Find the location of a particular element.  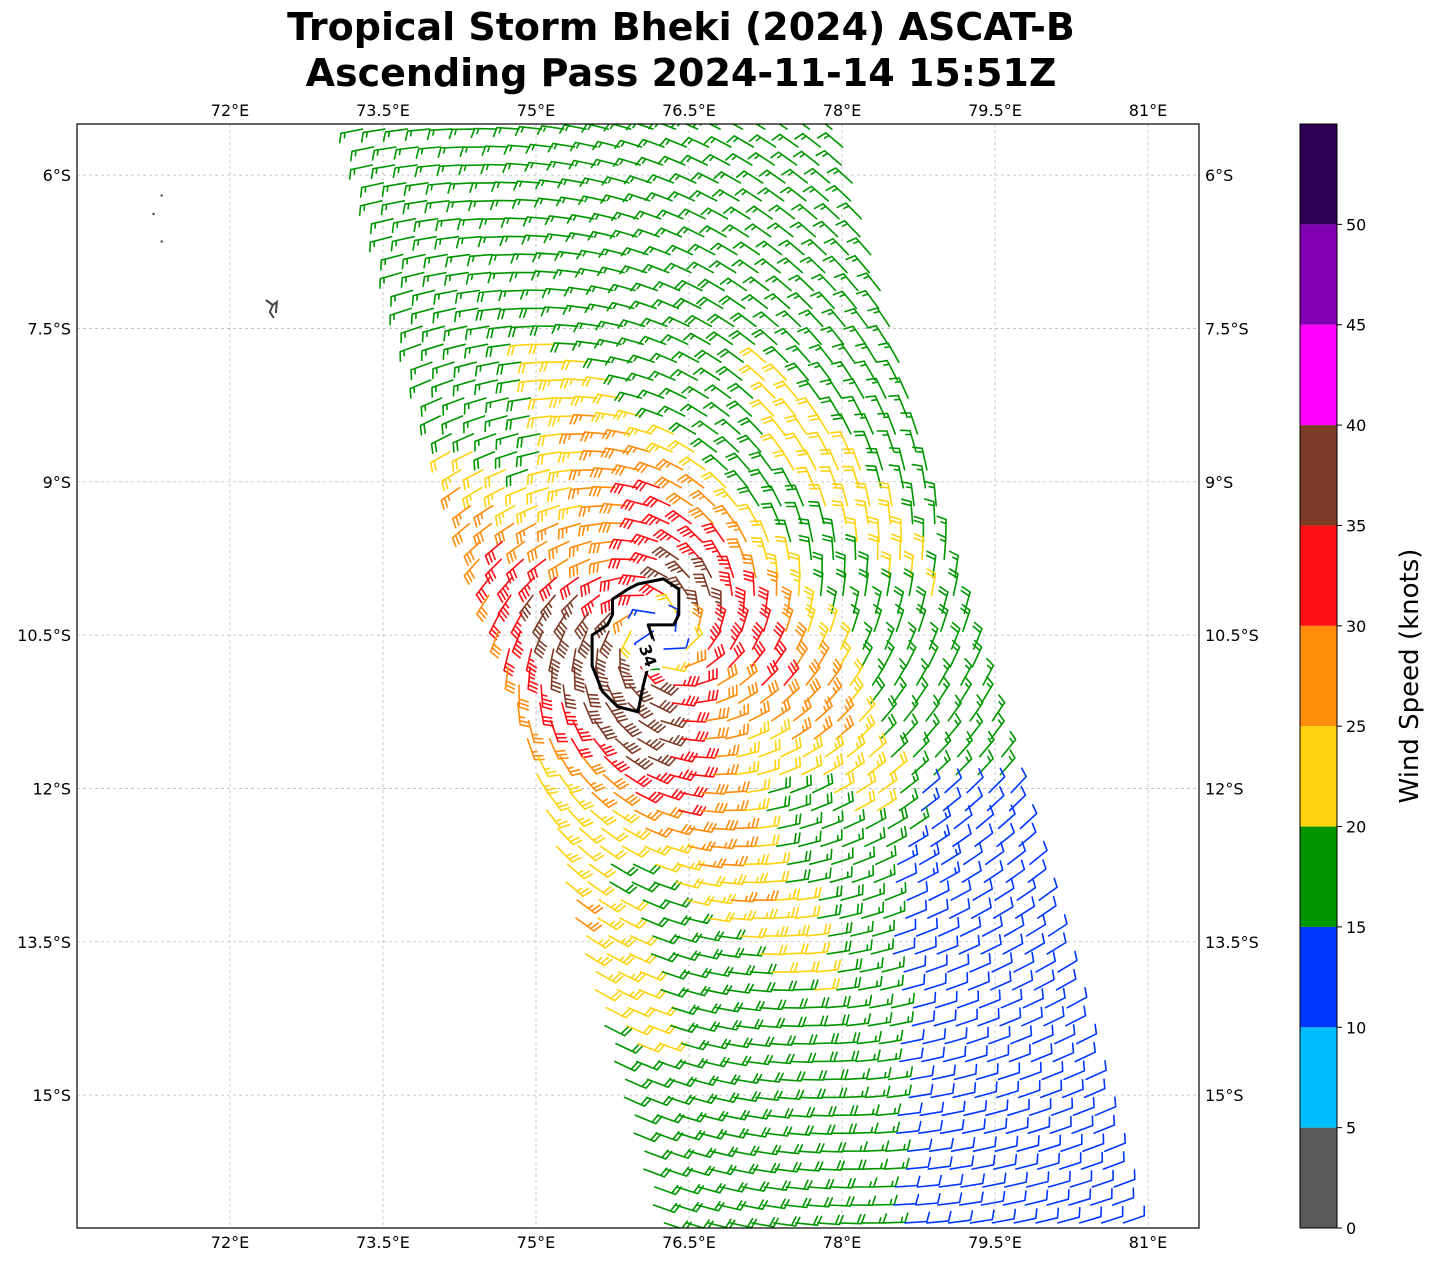

lon-tick-label-bottom: 81°E is located at coordinates (1148, 1242).